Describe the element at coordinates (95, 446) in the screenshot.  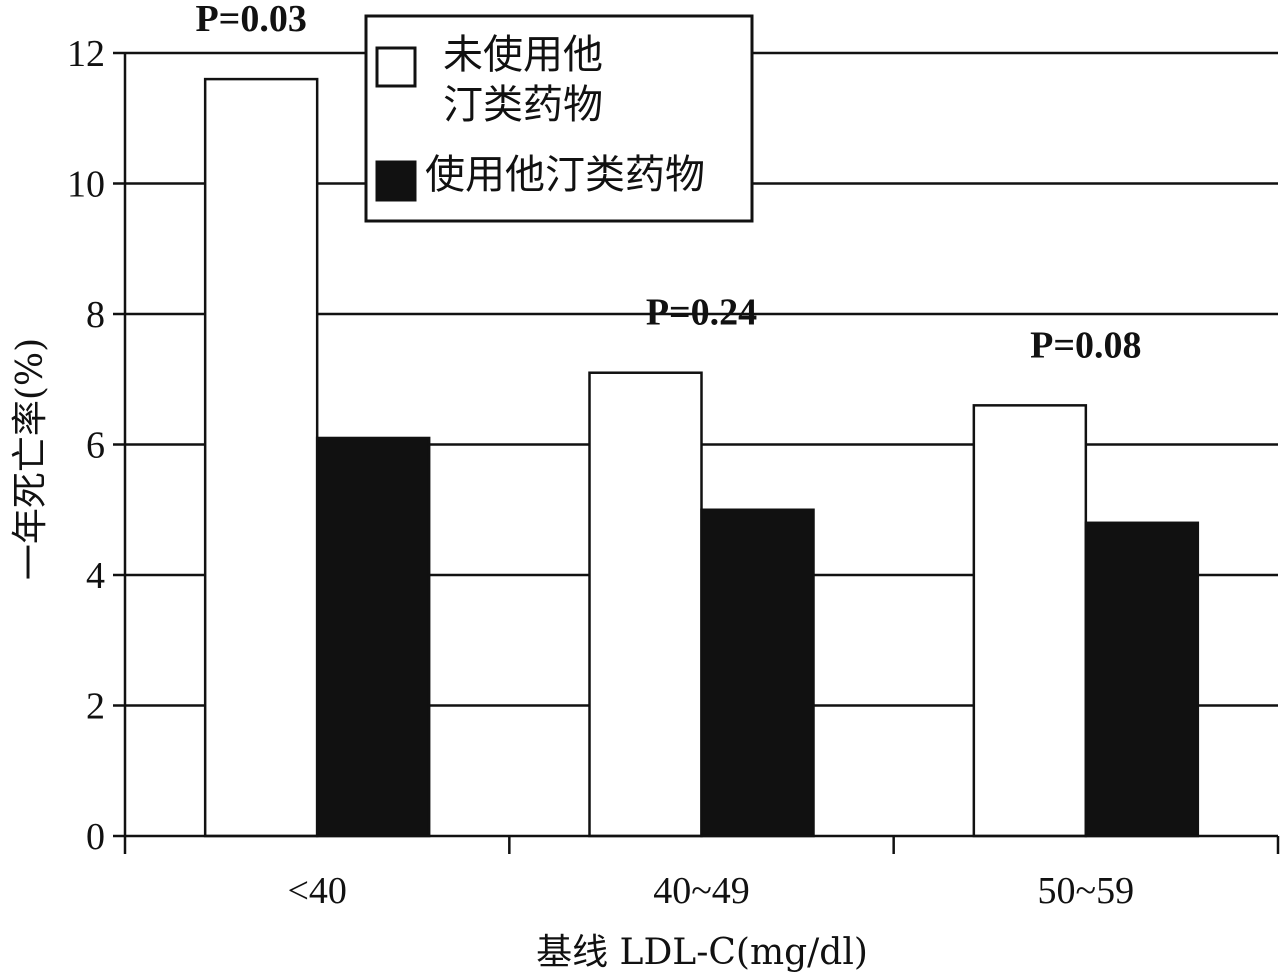
I see `y-tick-label: 6` at that location.